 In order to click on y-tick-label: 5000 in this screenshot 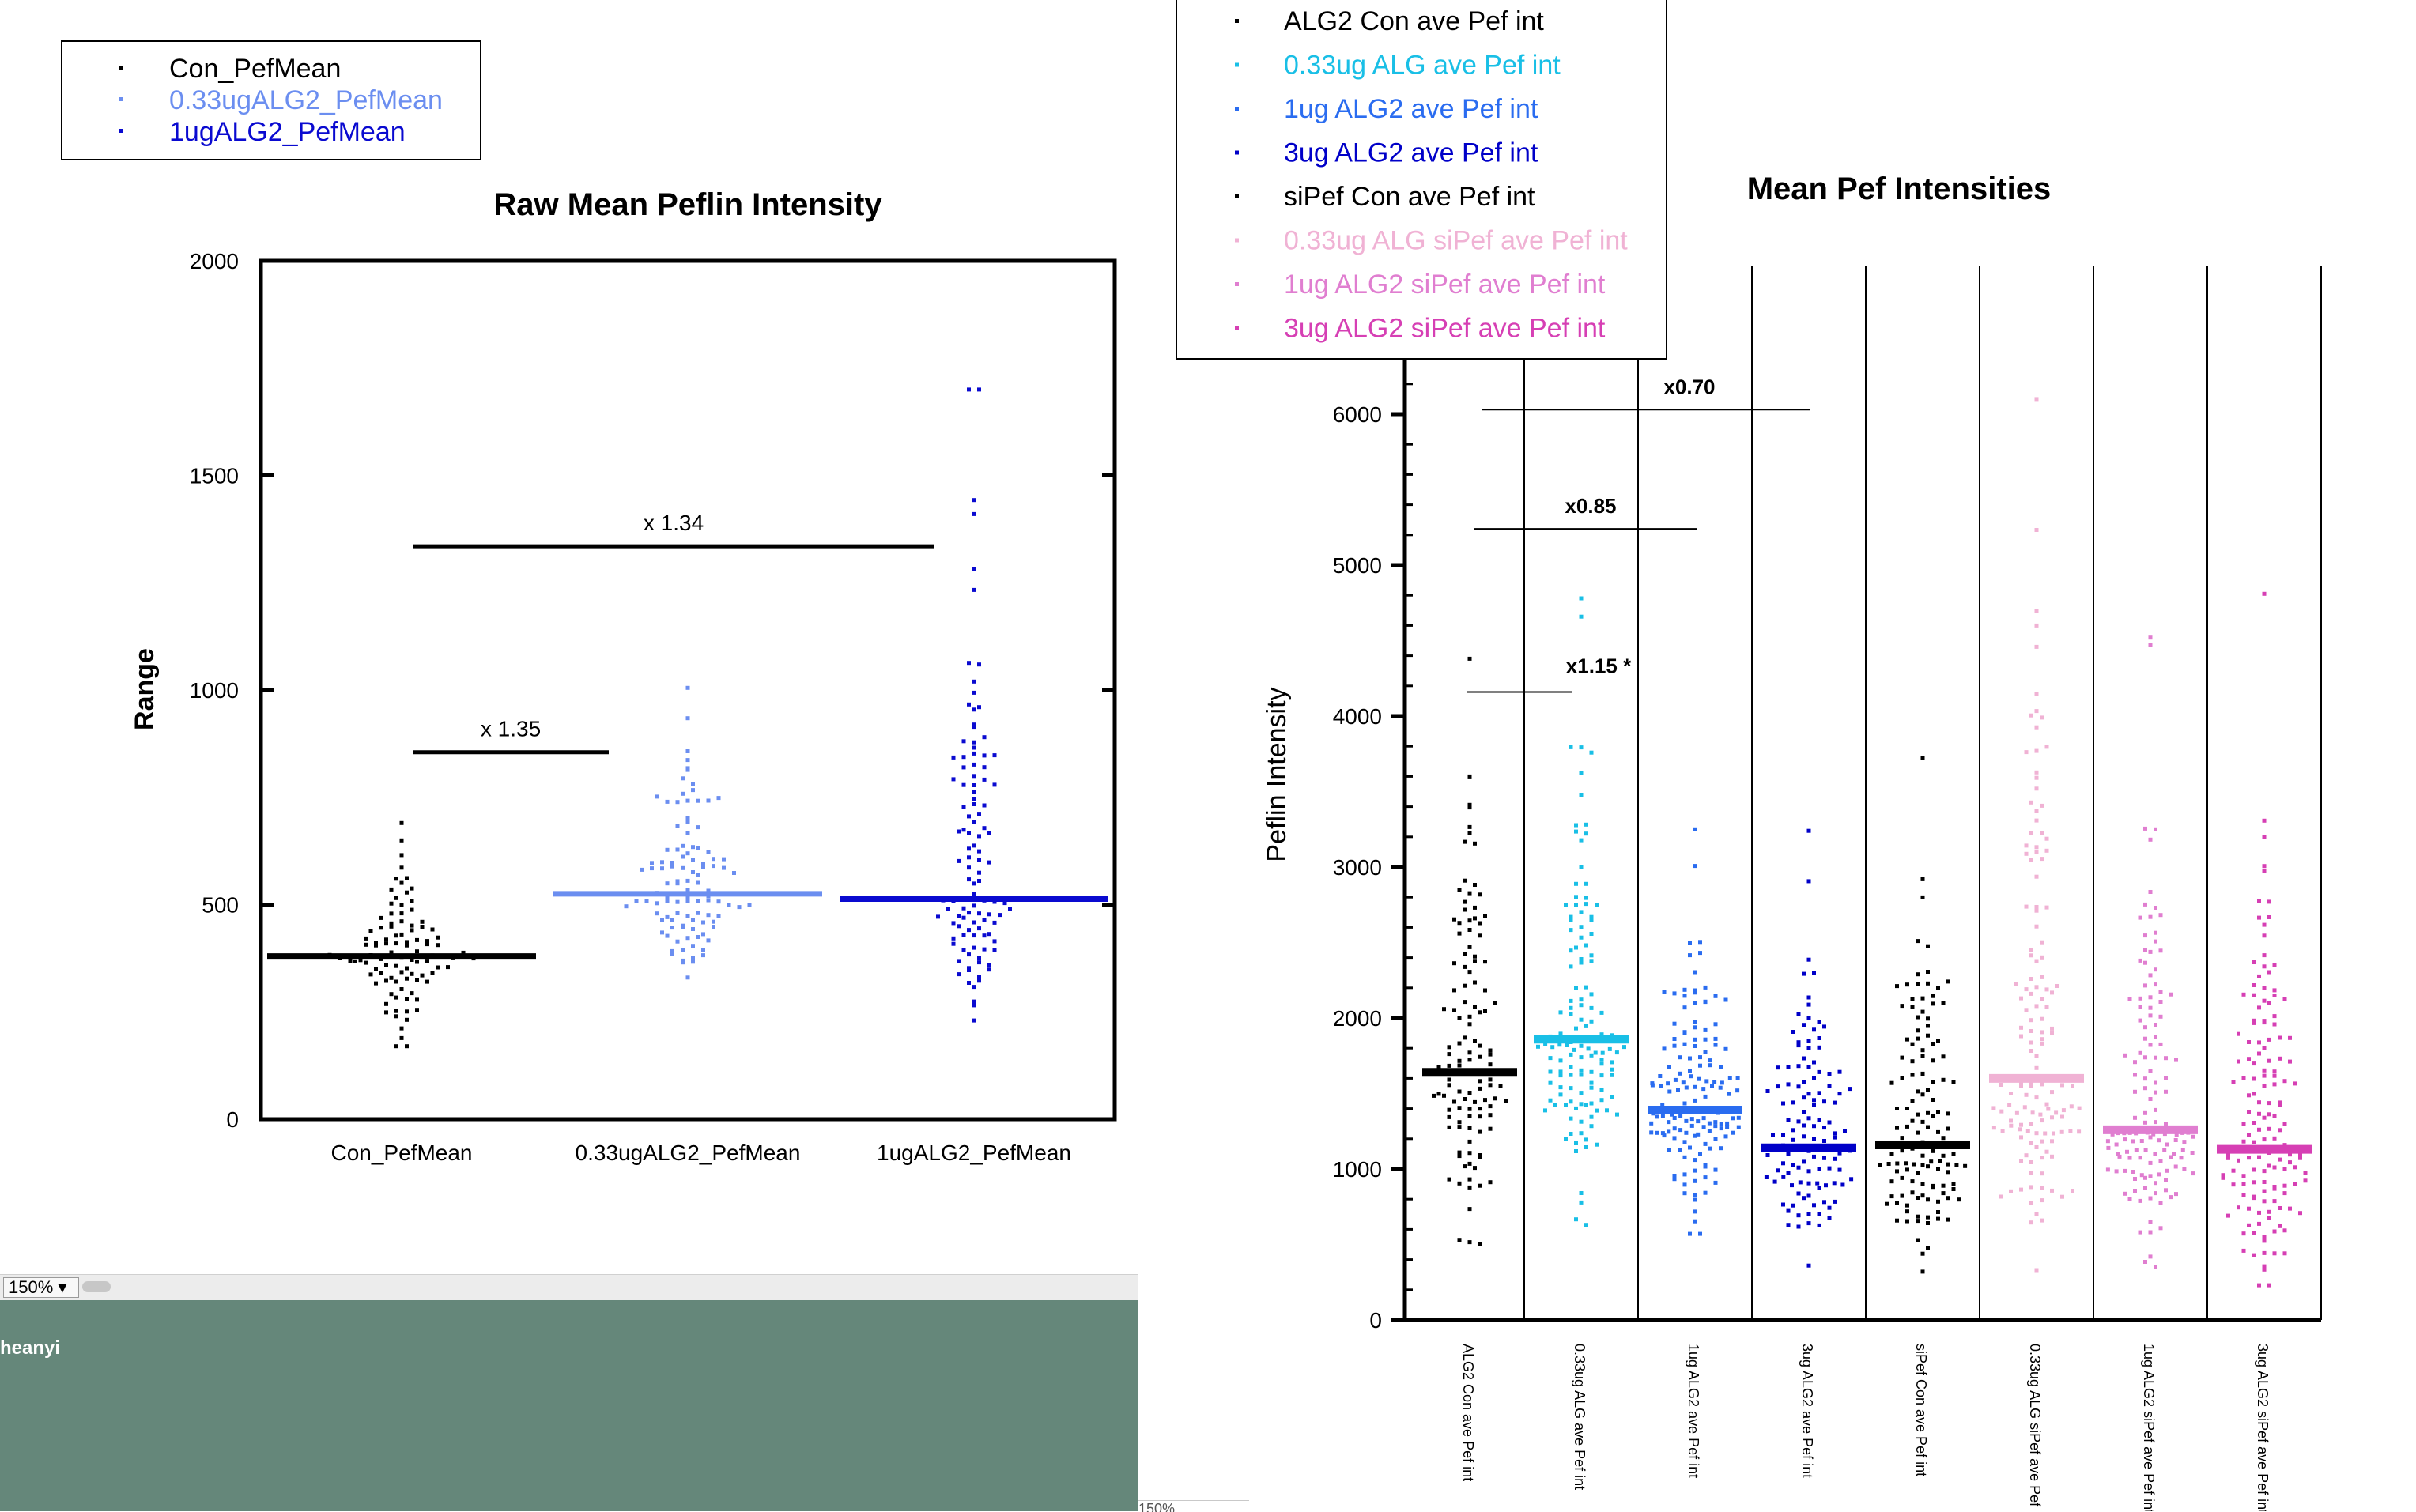, I will do `click(1357, 565)`.